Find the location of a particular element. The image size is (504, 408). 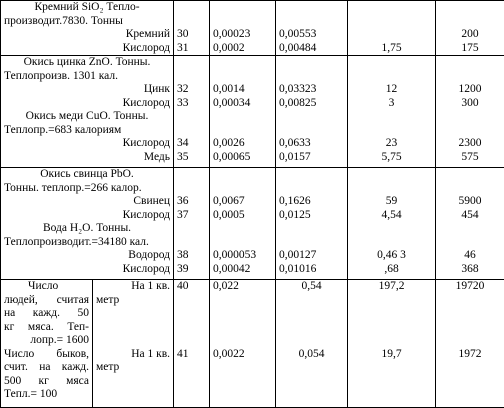

value-d: 1972 is located at coordinates (470, 355).